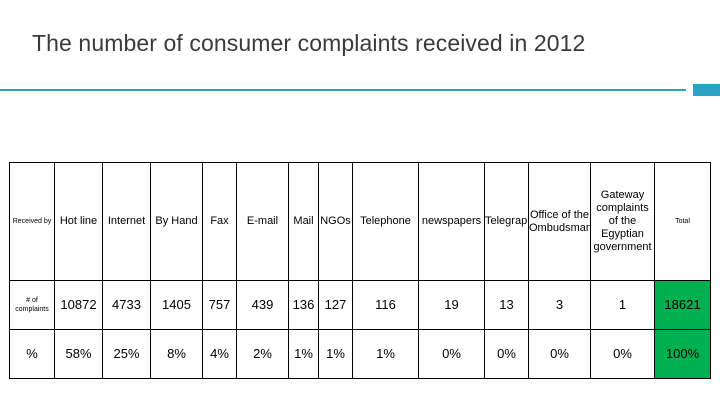 This screenshot has height=405, width=720. I want to click on column-header-telegraph: Telegraph, so click(506, 221).